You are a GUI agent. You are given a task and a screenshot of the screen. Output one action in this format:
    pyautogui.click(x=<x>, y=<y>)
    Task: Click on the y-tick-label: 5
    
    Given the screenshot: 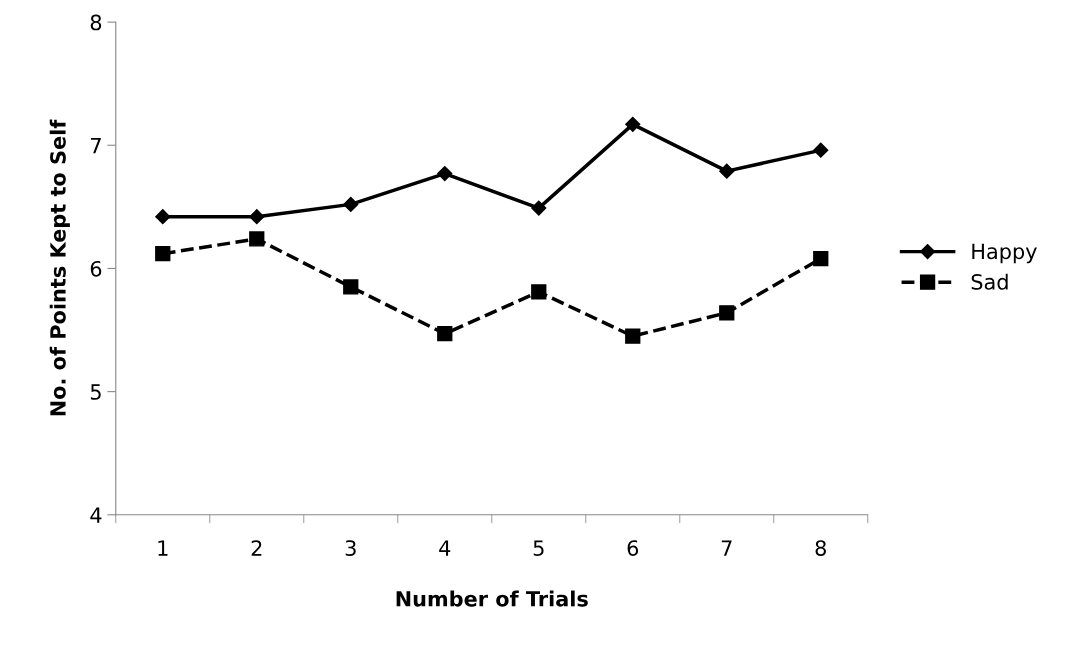 What is the action you would take?
    pyautogui.click(x=95, y=392)
    